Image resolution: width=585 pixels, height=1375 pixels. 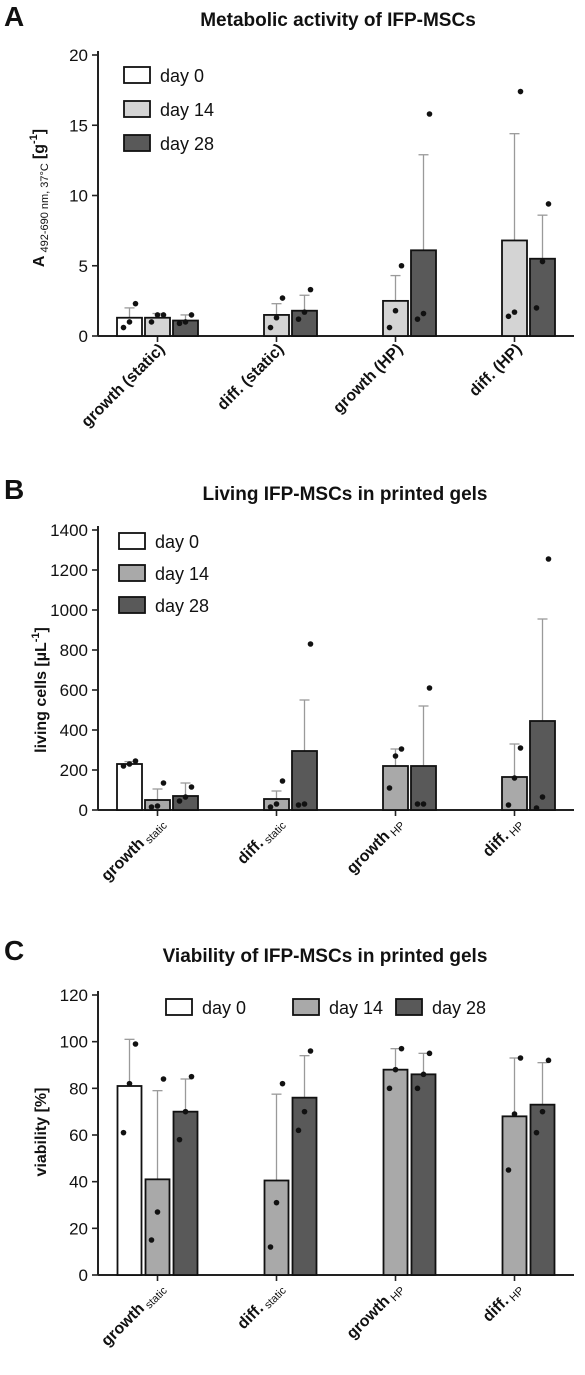 What do you see at coordinates (40, 690) in the screenshot?
I see `panel-b-y-axis-label: living cells [µL-1]` at bounding box center [40, 690].